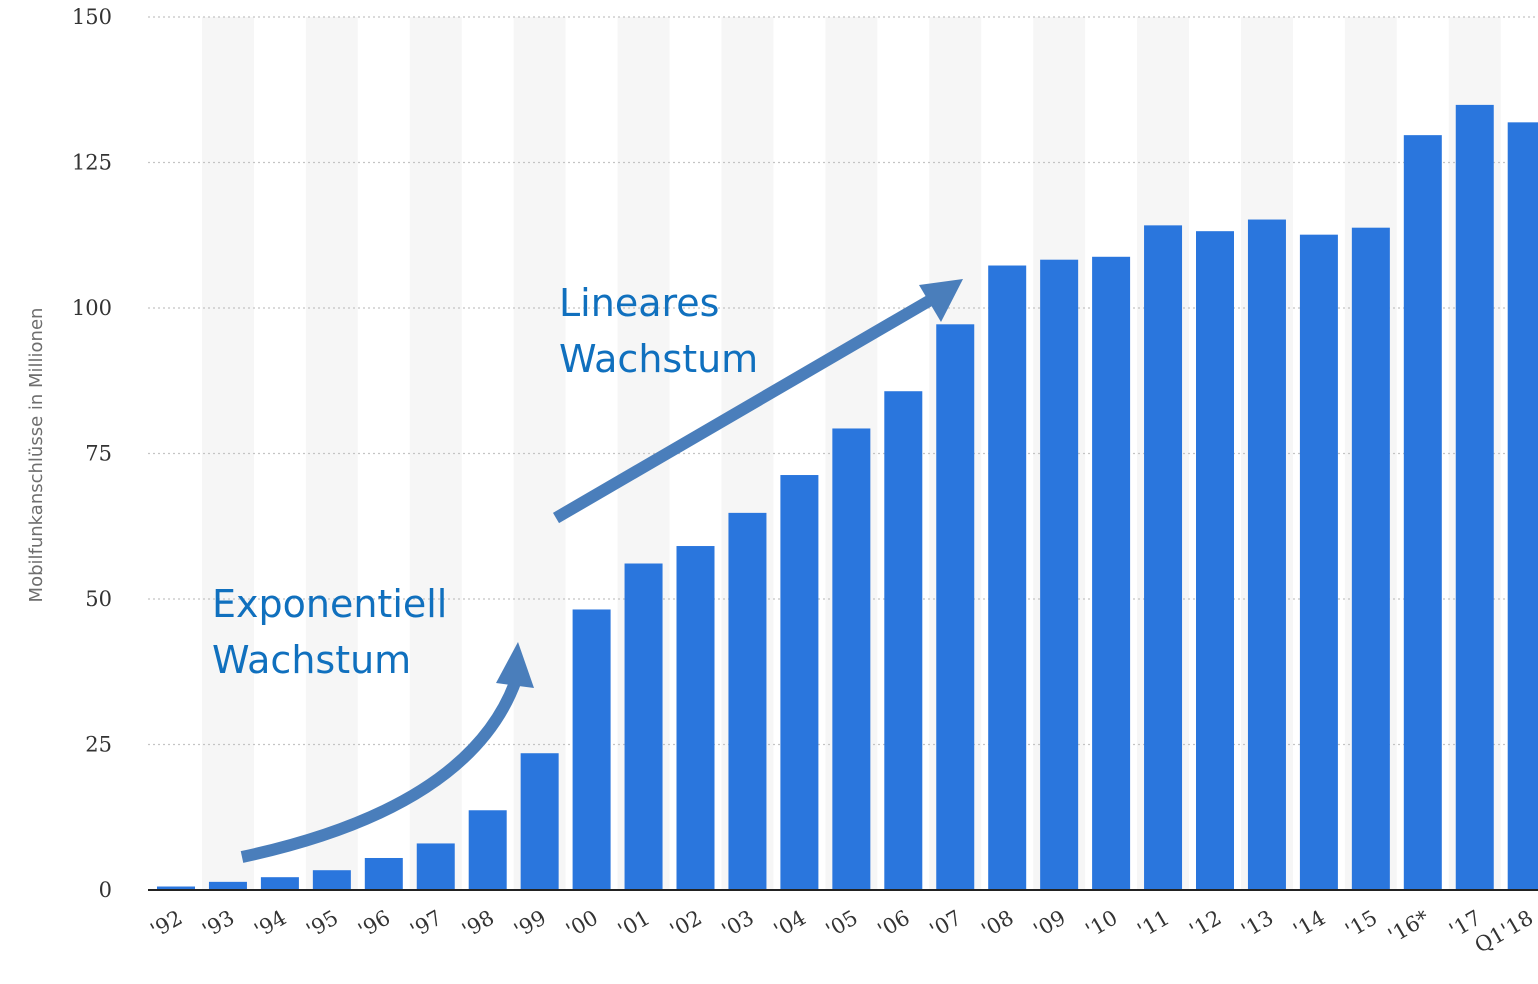 The width and height of the screenshot is (1538, 984). Describe the element at coordinates (98, 745) in the screenshot. I see `y-tick-label: 25` at that location.